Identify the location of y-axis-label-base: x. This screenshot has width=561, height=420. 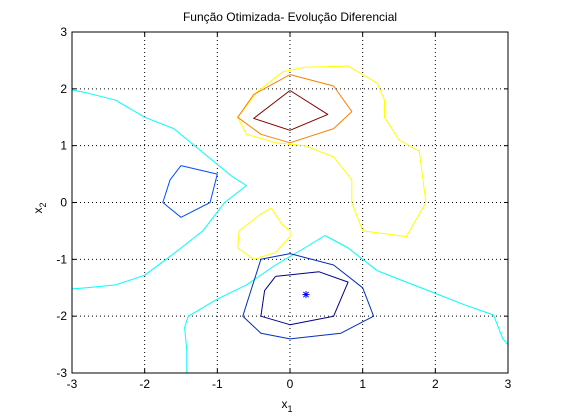
(38, 211).